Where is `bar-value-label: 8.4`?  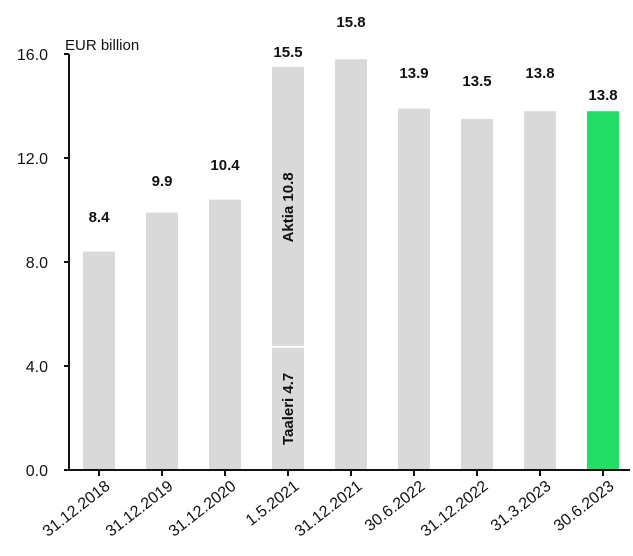 bar-value-label: 8.4 is located at coordinates (100, 217).